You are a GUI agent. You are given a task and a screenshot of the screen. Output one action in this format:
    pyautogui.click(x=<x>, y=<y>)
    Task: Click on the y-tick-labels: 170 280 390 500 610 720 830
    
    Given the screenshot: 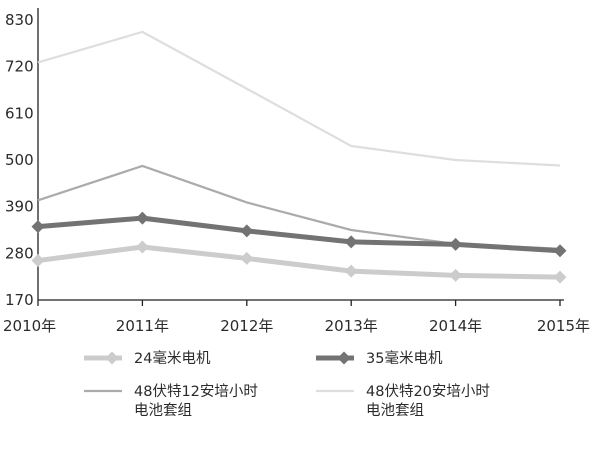 What is the action you would take?
    pyautogui.click(x=19, y=160)
    